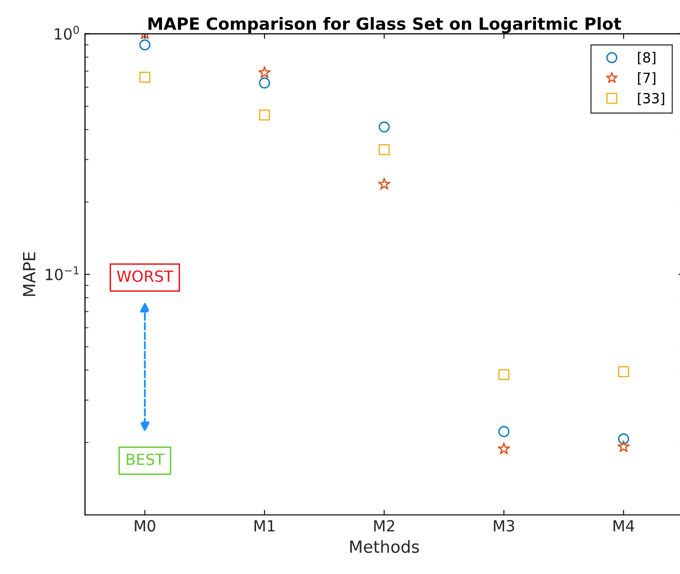 The image size is (680, 574). I want to click on x-axis-title: Methods, so click(384, 546).